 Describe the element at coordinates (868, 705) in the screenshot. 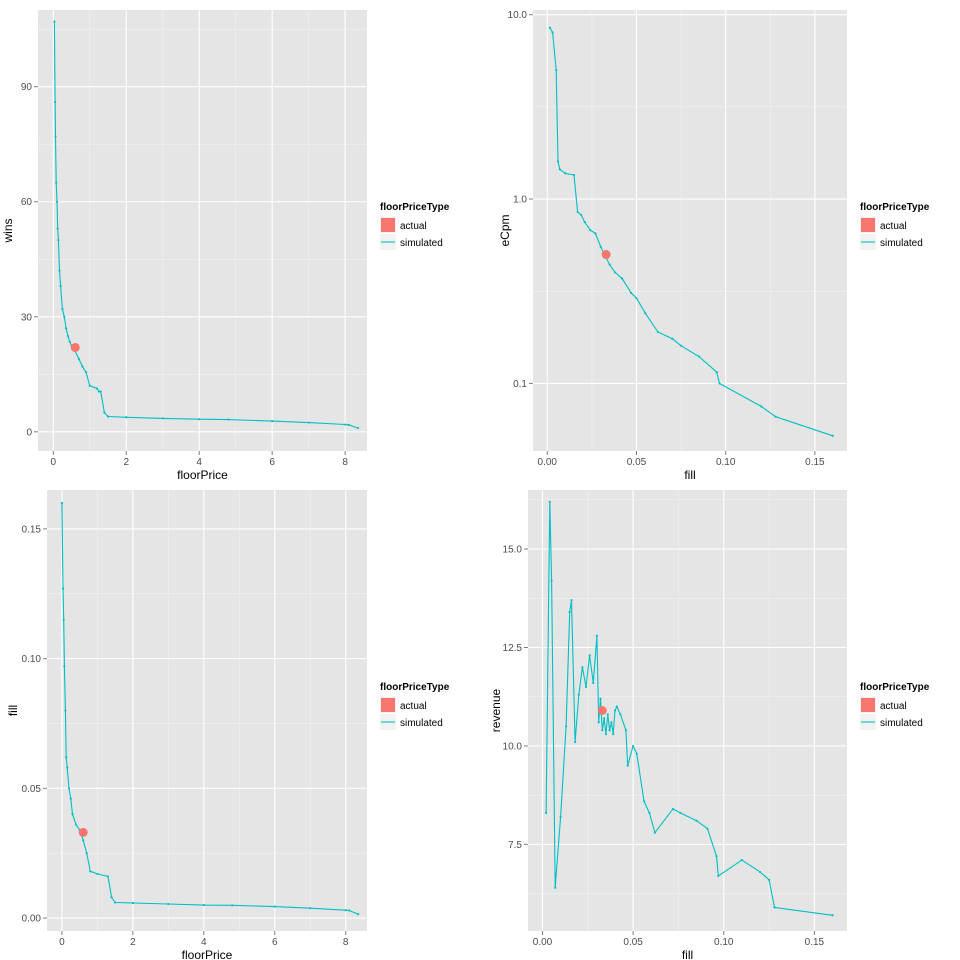

I see `legend-key-actual` at that location.